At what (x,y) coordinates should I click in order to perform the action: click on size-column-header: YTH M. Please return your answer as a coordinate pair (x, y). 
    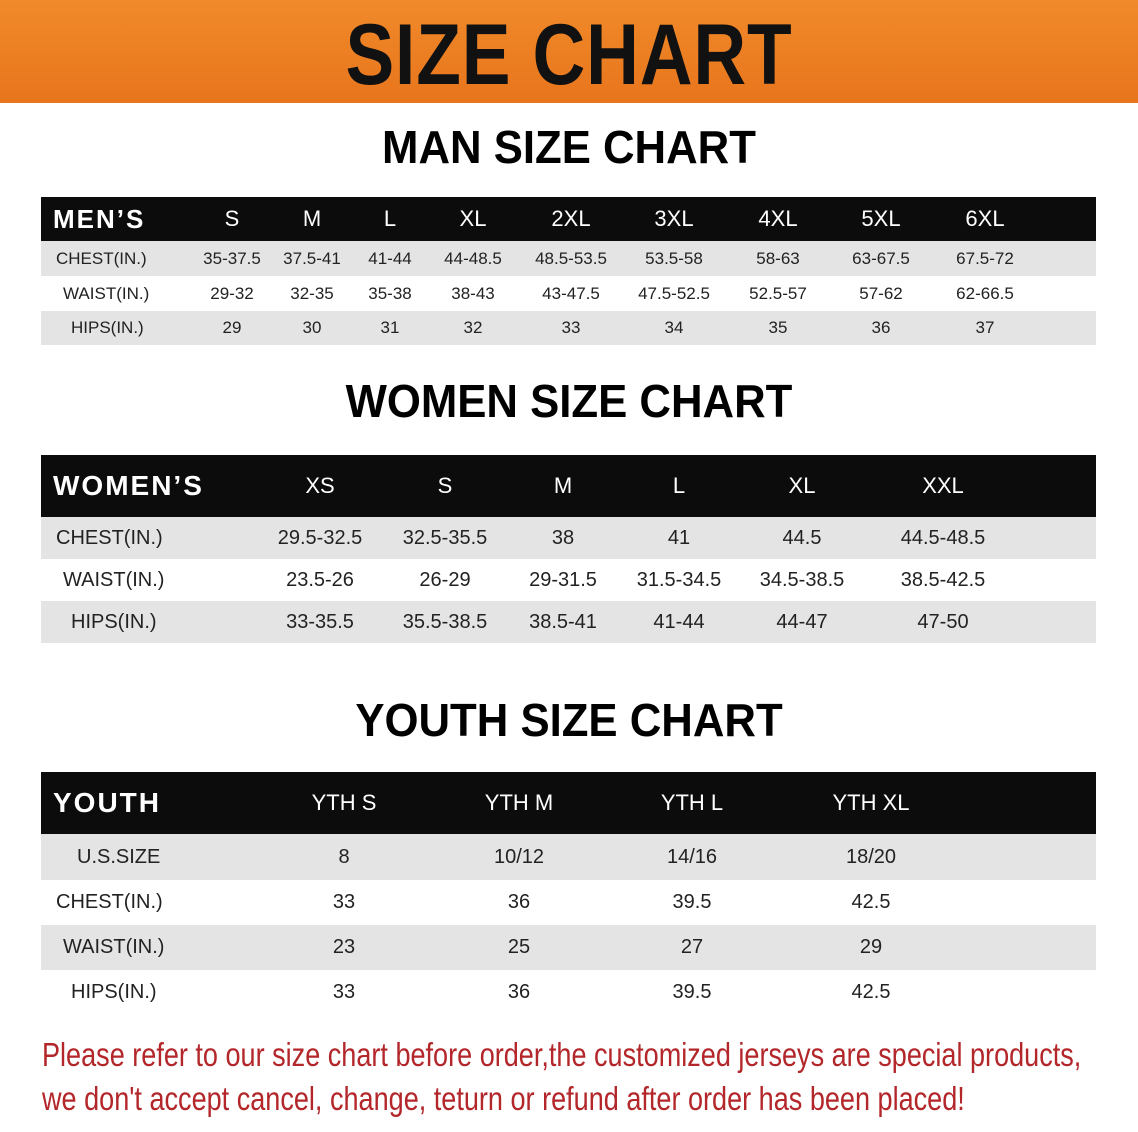
    Looking at the image, I should click on (519, 802).